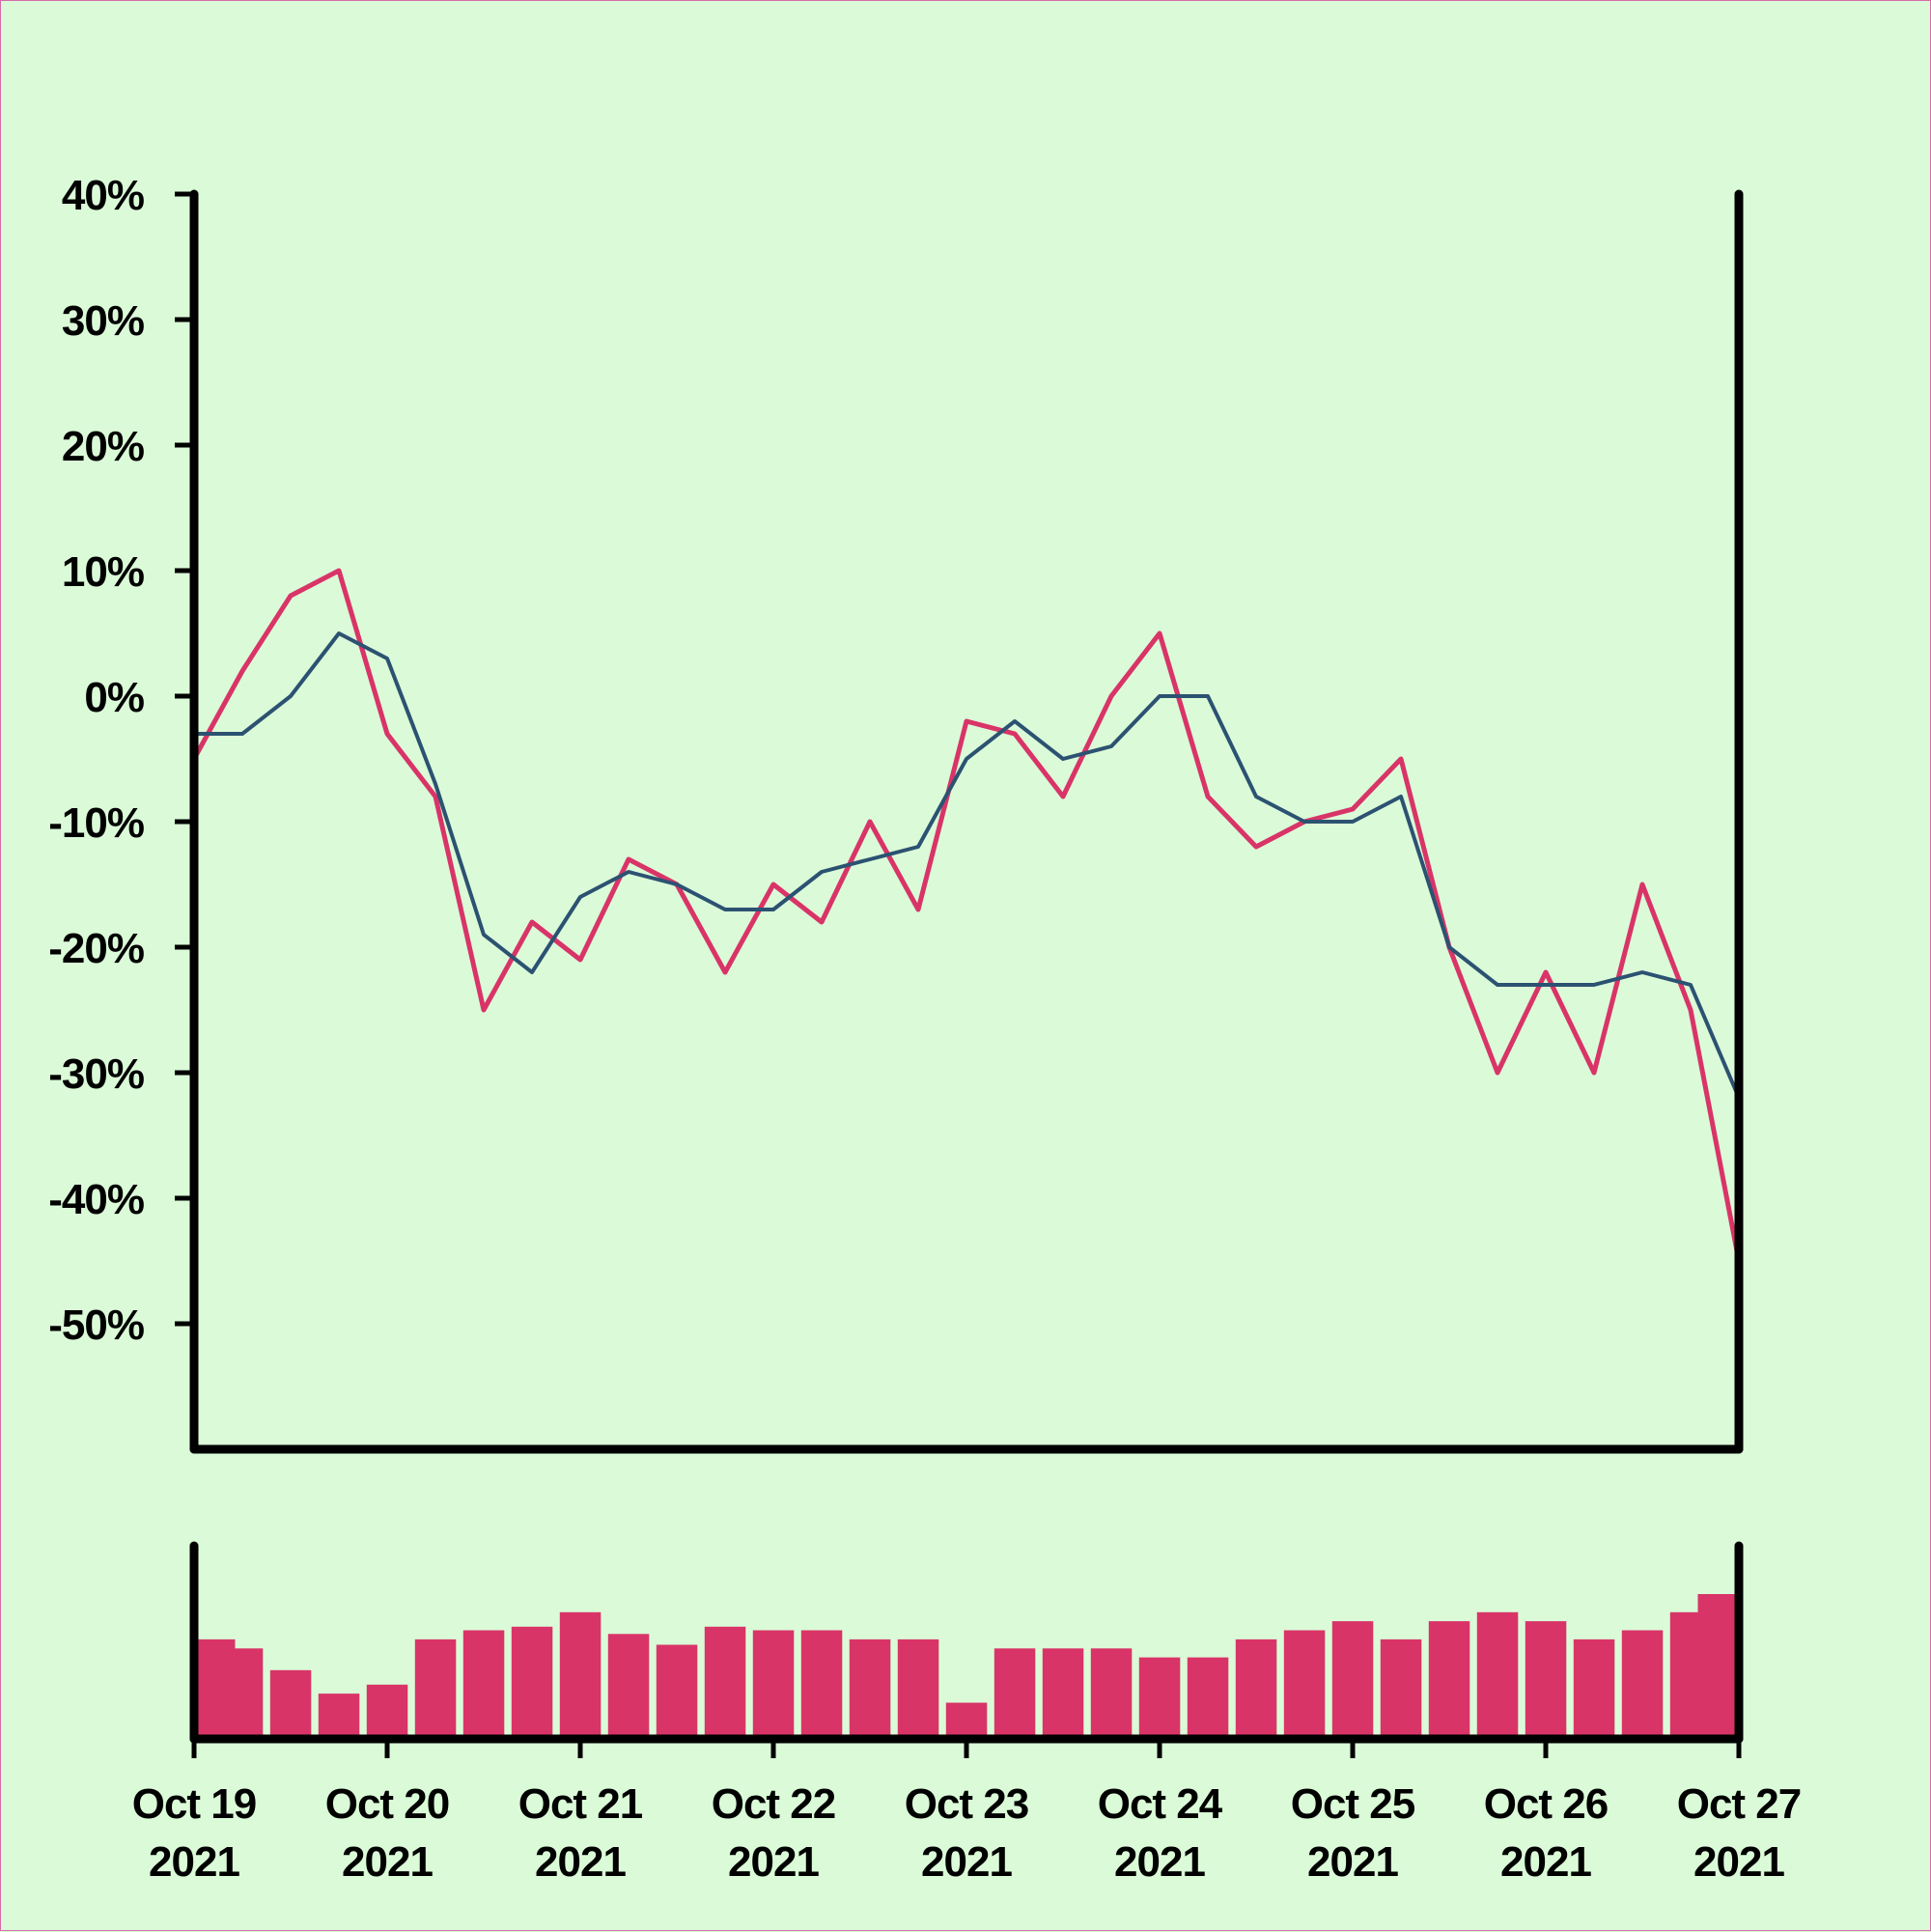 This screenshot has width=1931, height=1932. Describe the element at coordinates (96, 1326) in the screenshot. I see `y-tick-label: -50%` at that location.